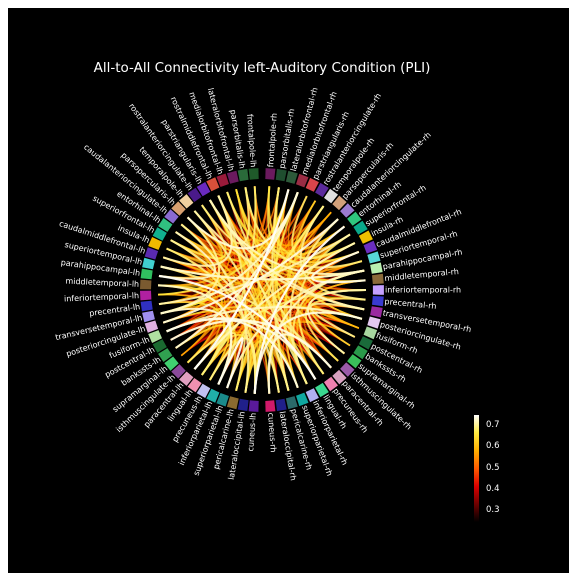 This screenshot has width=577, height=581. I want to click on node-label: middletemporal-lh, so click(102, 283).